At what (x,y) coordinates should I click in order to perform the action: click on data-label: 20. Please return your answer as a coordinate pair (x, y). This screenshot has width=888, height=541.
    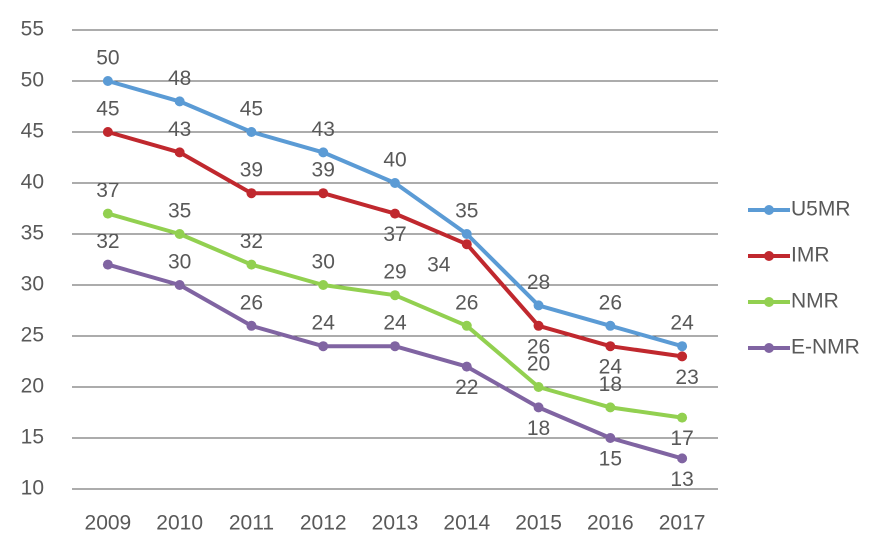
    Looking at the image, I should click on (538, 364).